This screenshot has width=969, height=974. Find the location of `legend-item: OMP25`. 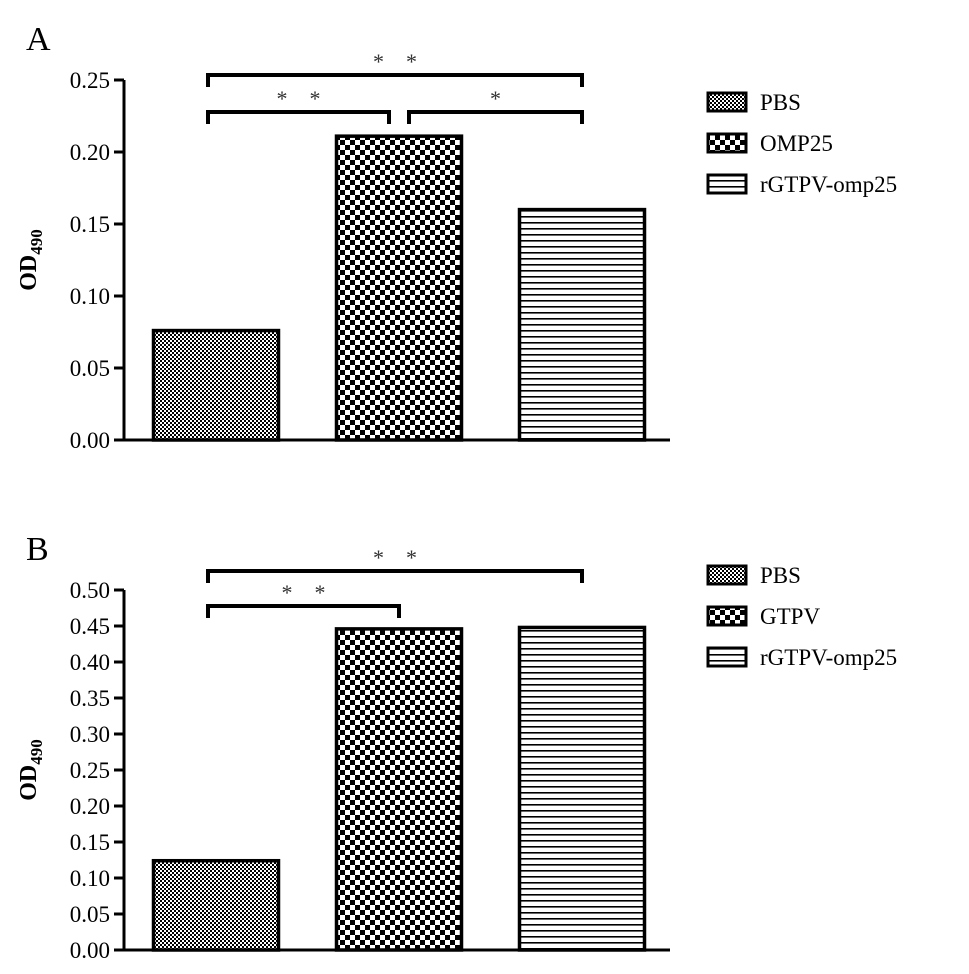

legend-item: OMP25 is located at coordinates (769, 143).